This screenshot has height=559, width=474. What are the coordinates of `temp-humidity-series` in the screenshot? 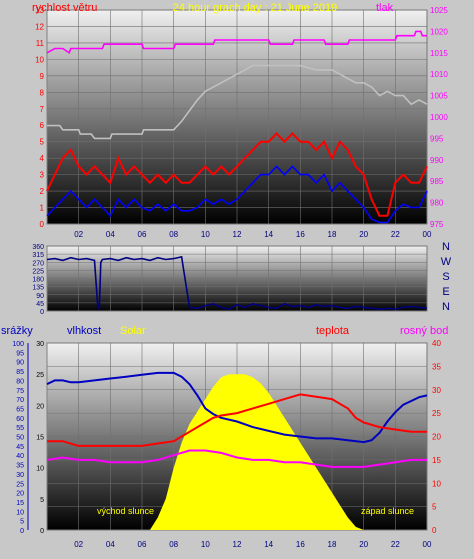 It's located at (237, 419).